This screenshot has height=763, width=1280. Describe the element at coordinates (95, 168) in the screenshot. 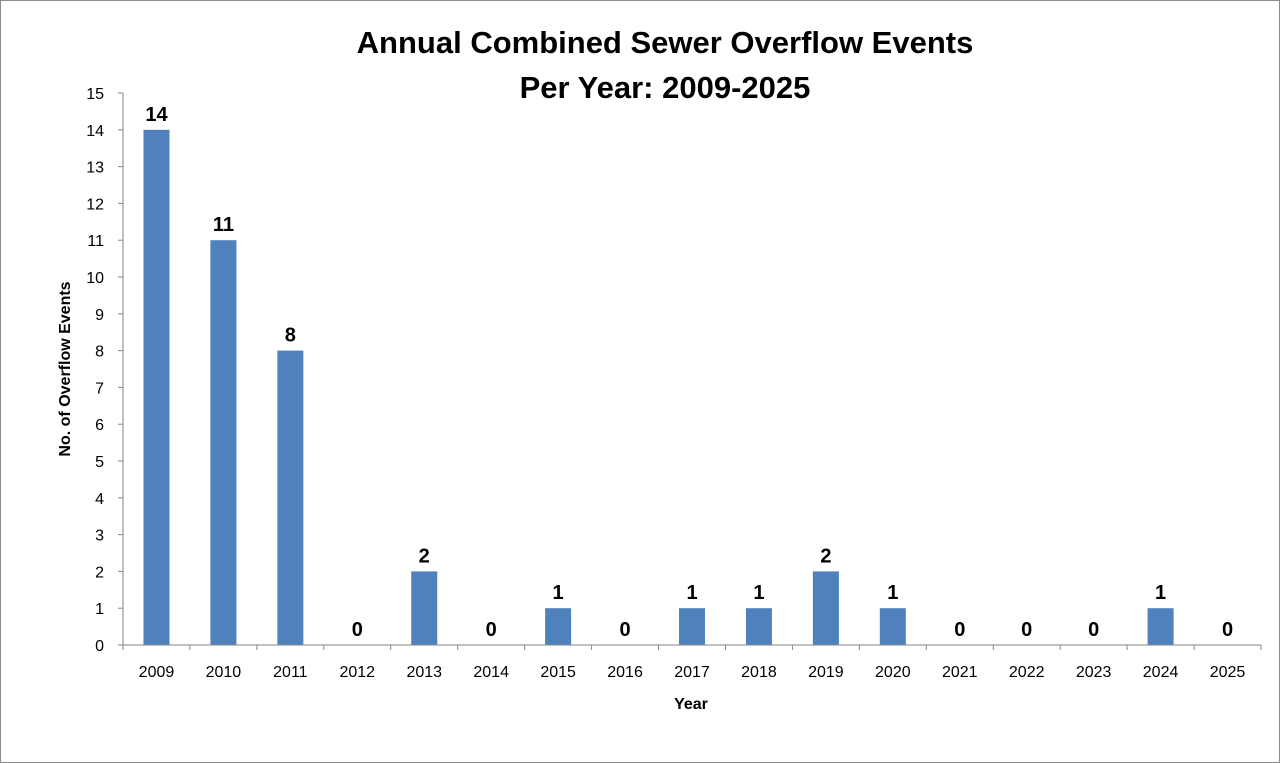

I see `y-tick-label: 13` at that location.